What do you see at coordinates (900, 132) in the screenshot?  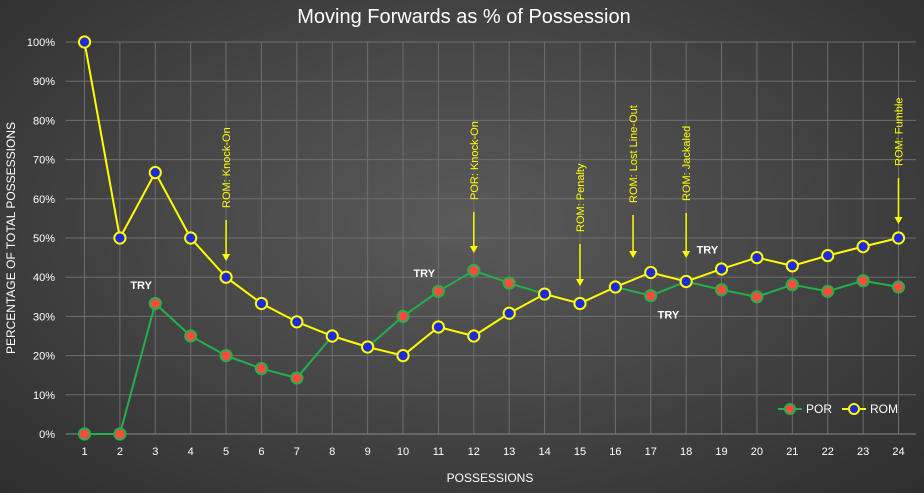 I see `annotation-text: ROM: Fumble` at bounding box center [900, 132].